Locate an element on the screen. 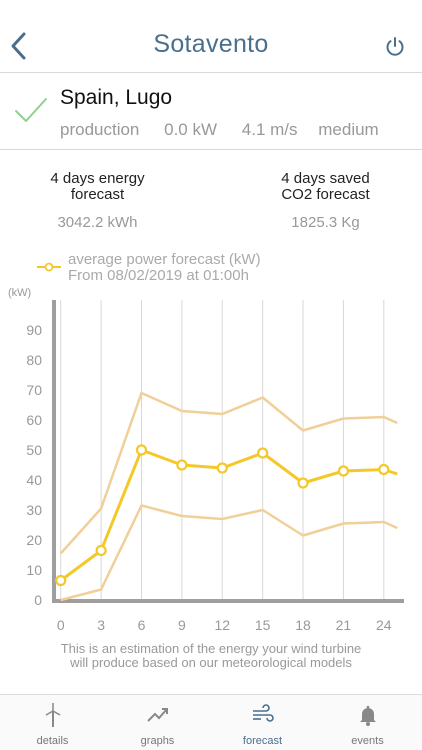  series-line-average is located at coordinates (228, 515).